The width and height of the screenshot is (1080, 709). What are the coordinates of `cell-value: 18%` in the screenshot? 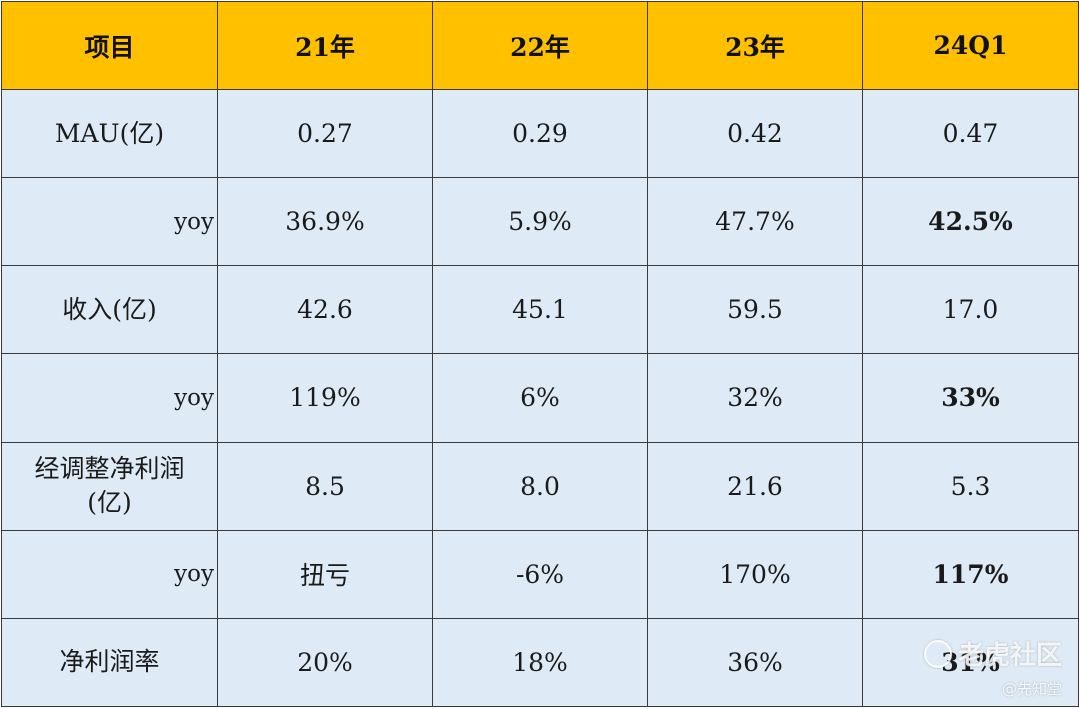 It's located at (540, 662).